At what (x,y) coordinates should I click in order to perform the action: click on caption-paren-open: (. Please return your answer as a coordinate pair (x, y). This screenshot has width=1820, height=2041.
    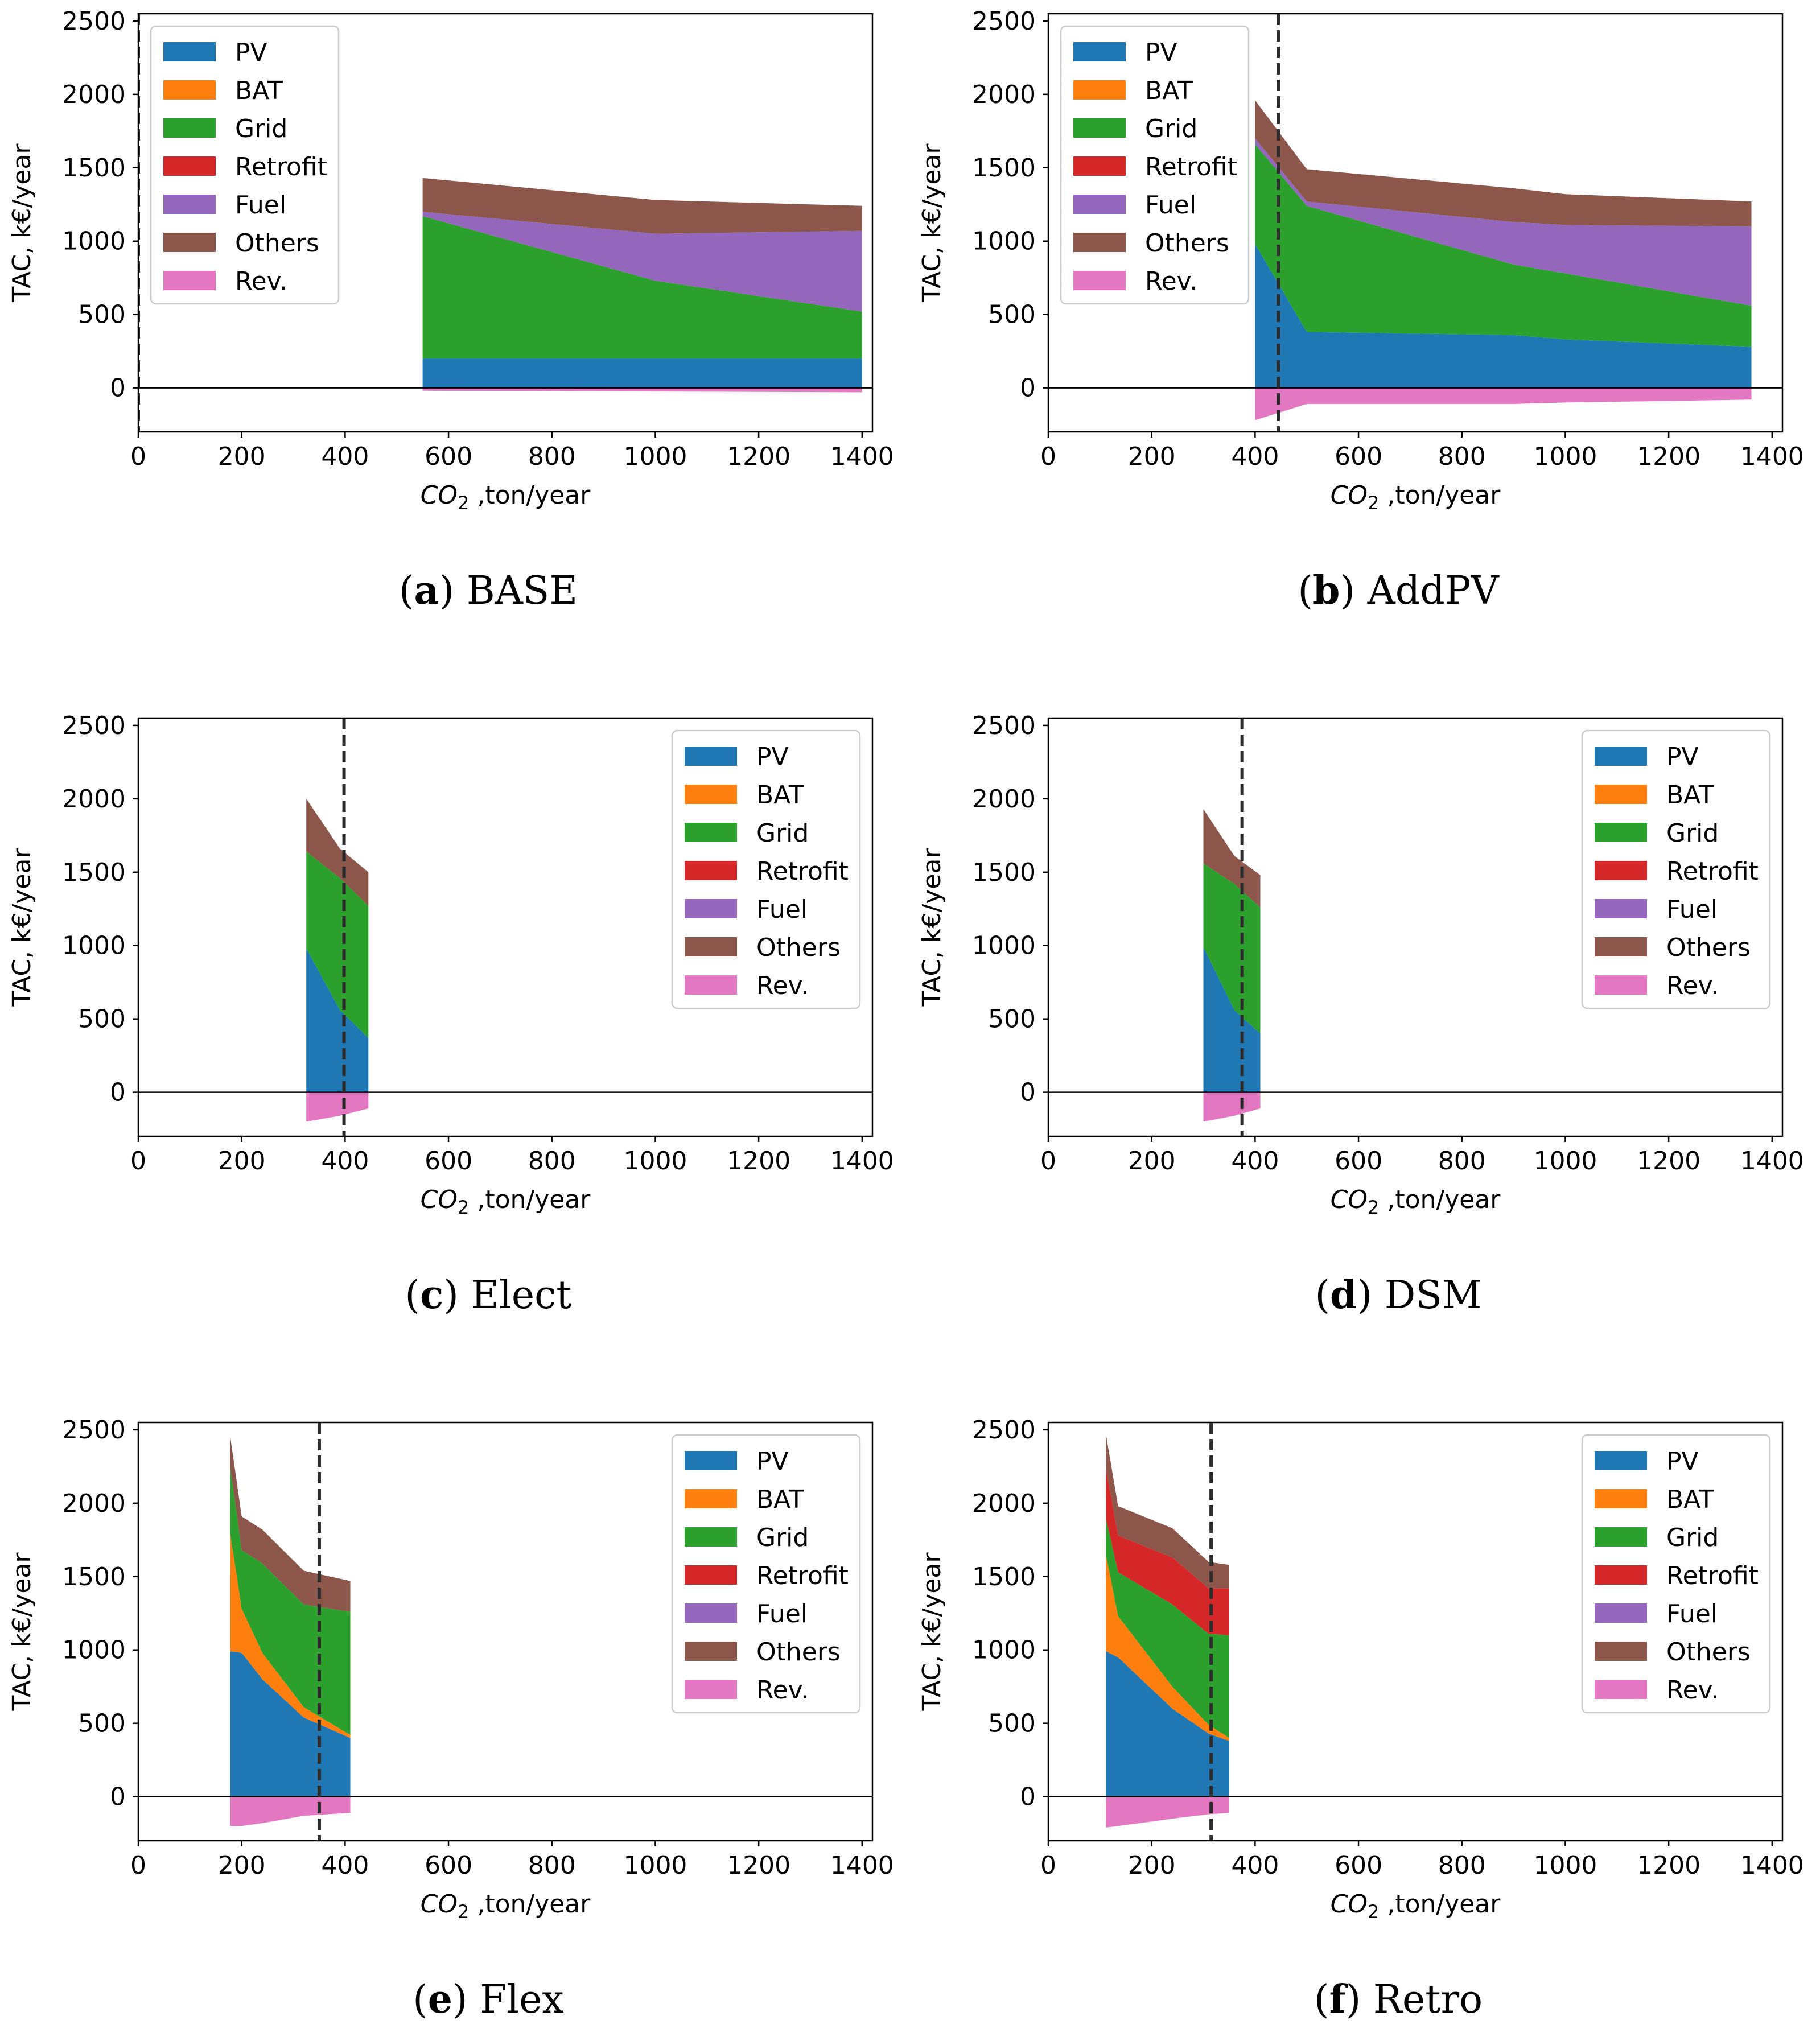
    Looking at the image, I should click on (1323, 1295).